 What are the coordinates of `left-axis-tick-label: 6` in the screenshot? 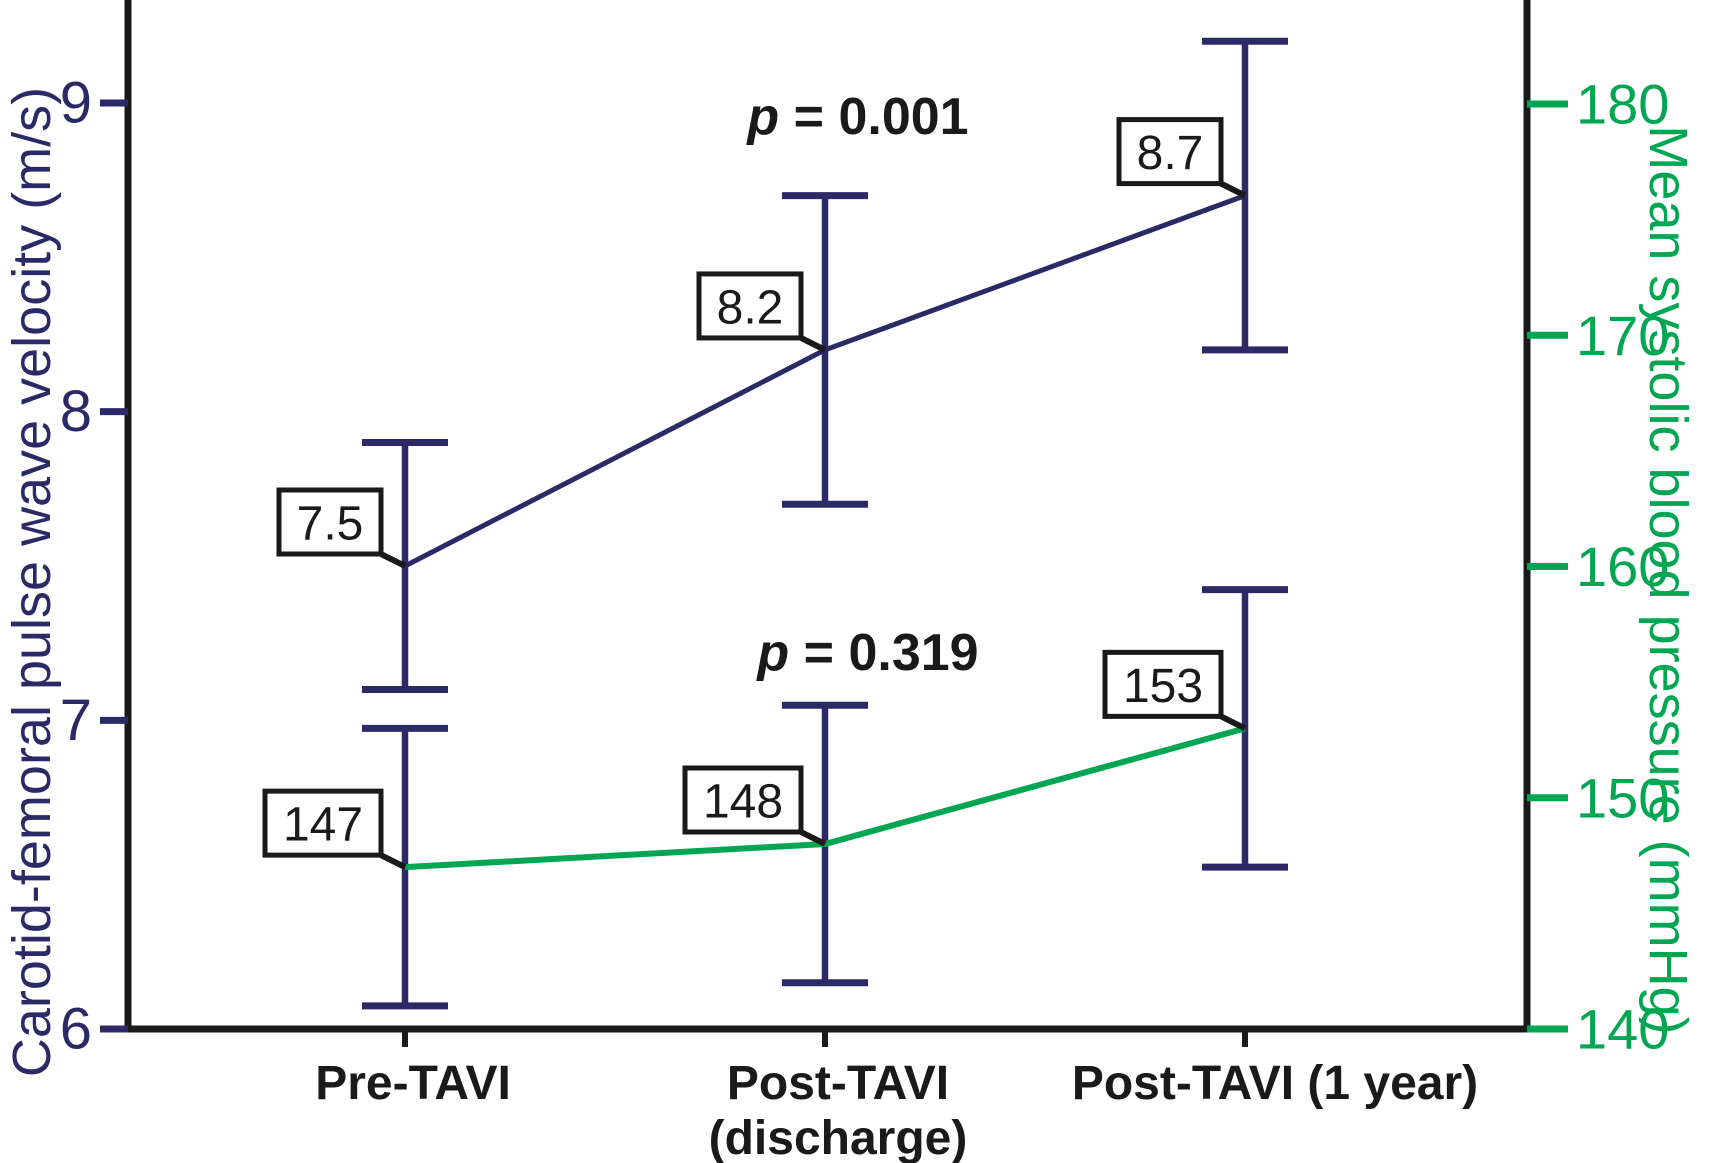 It's located at (76, 1029).